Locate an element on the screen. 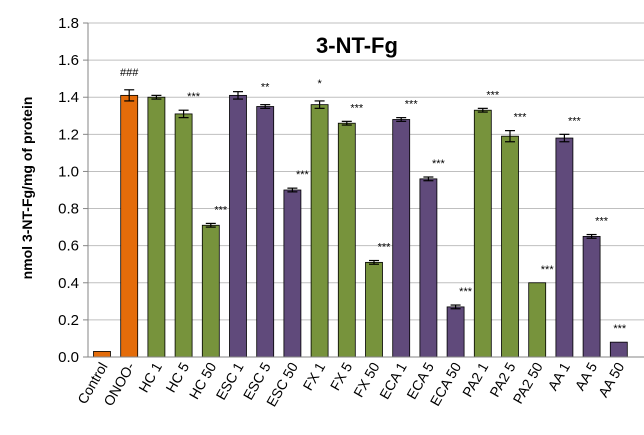 The image size is (644, 435). y-tick-label: 1.4 is located at coordinates (68, 97).